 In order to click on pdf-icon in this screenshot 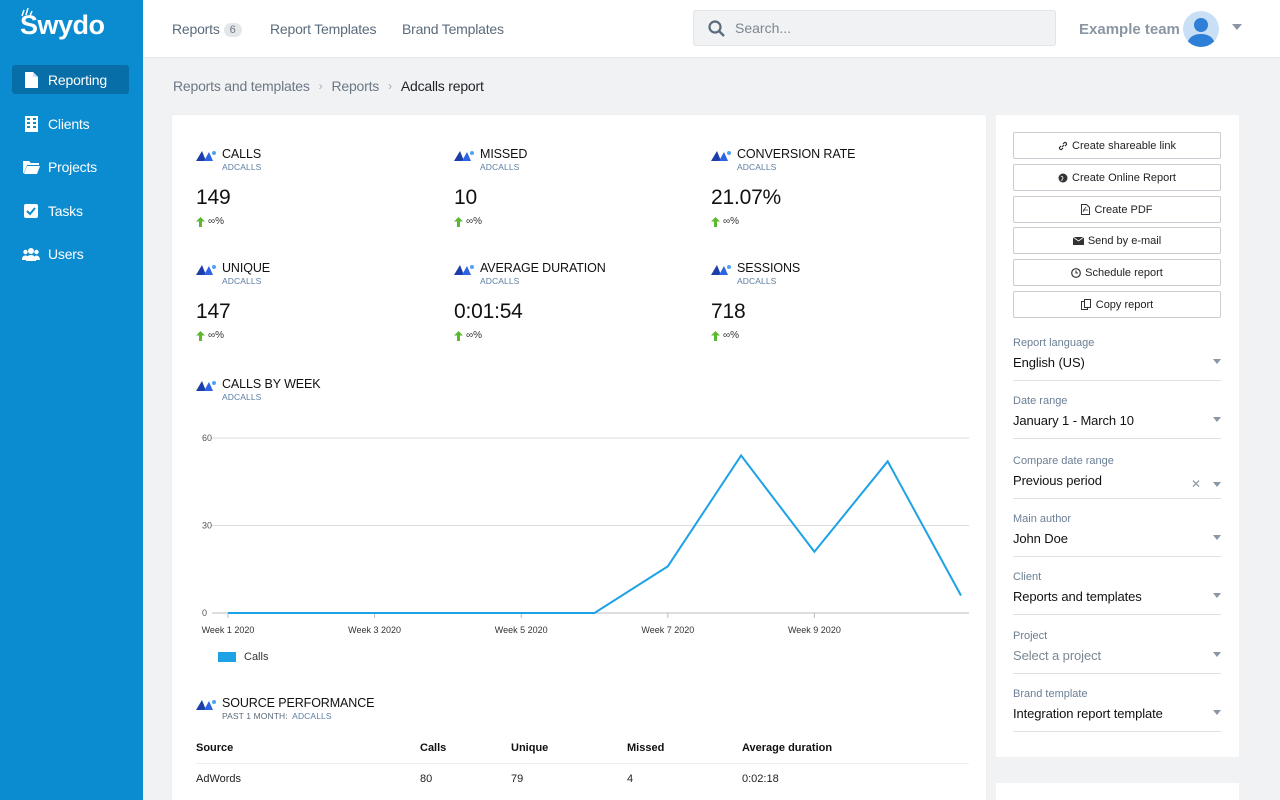, I will do `click(1086, 209)`.